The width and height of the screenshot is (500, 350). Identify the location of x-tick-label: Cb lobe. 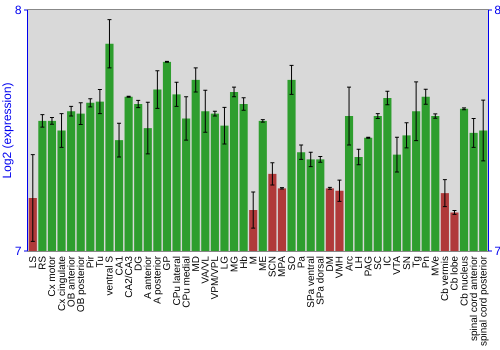
(455, 273).